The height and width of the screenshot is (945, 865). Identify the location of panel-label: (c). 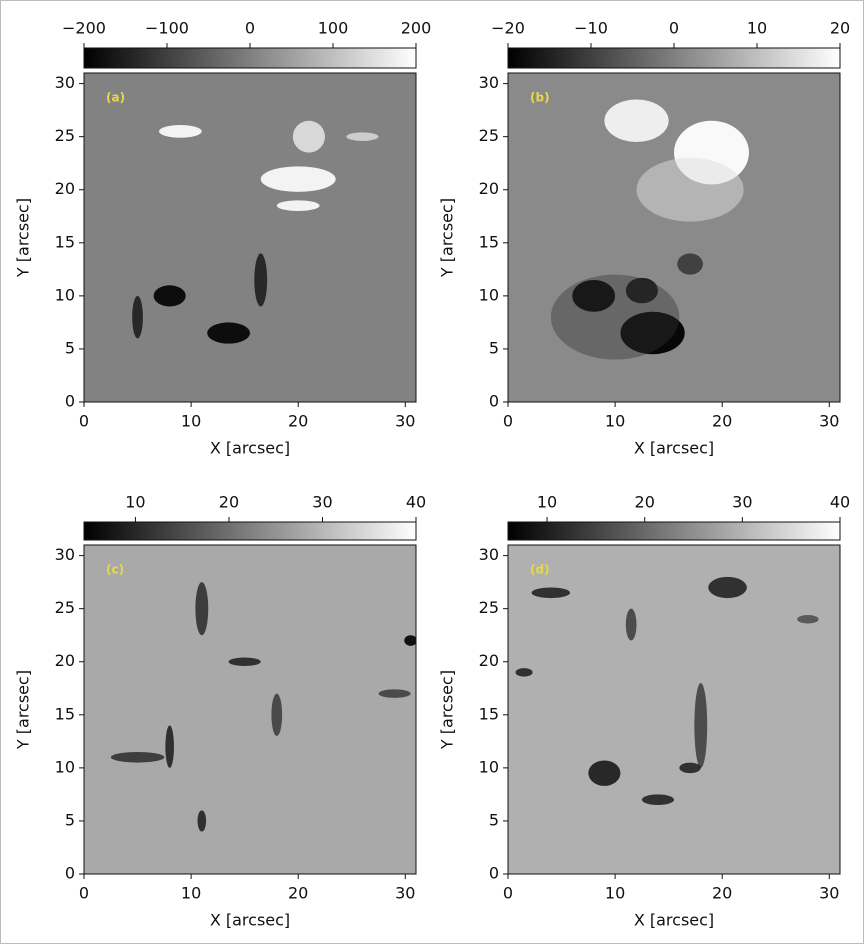
(115, 570).